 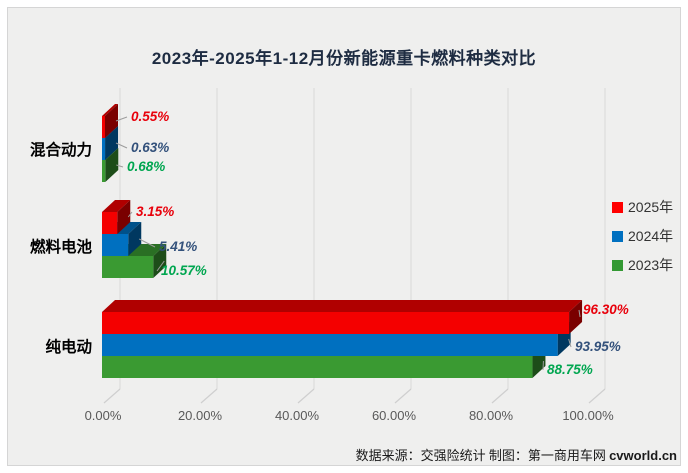 I want to click on leader-line-2024年-混合动力, so click(x=121, y=145).